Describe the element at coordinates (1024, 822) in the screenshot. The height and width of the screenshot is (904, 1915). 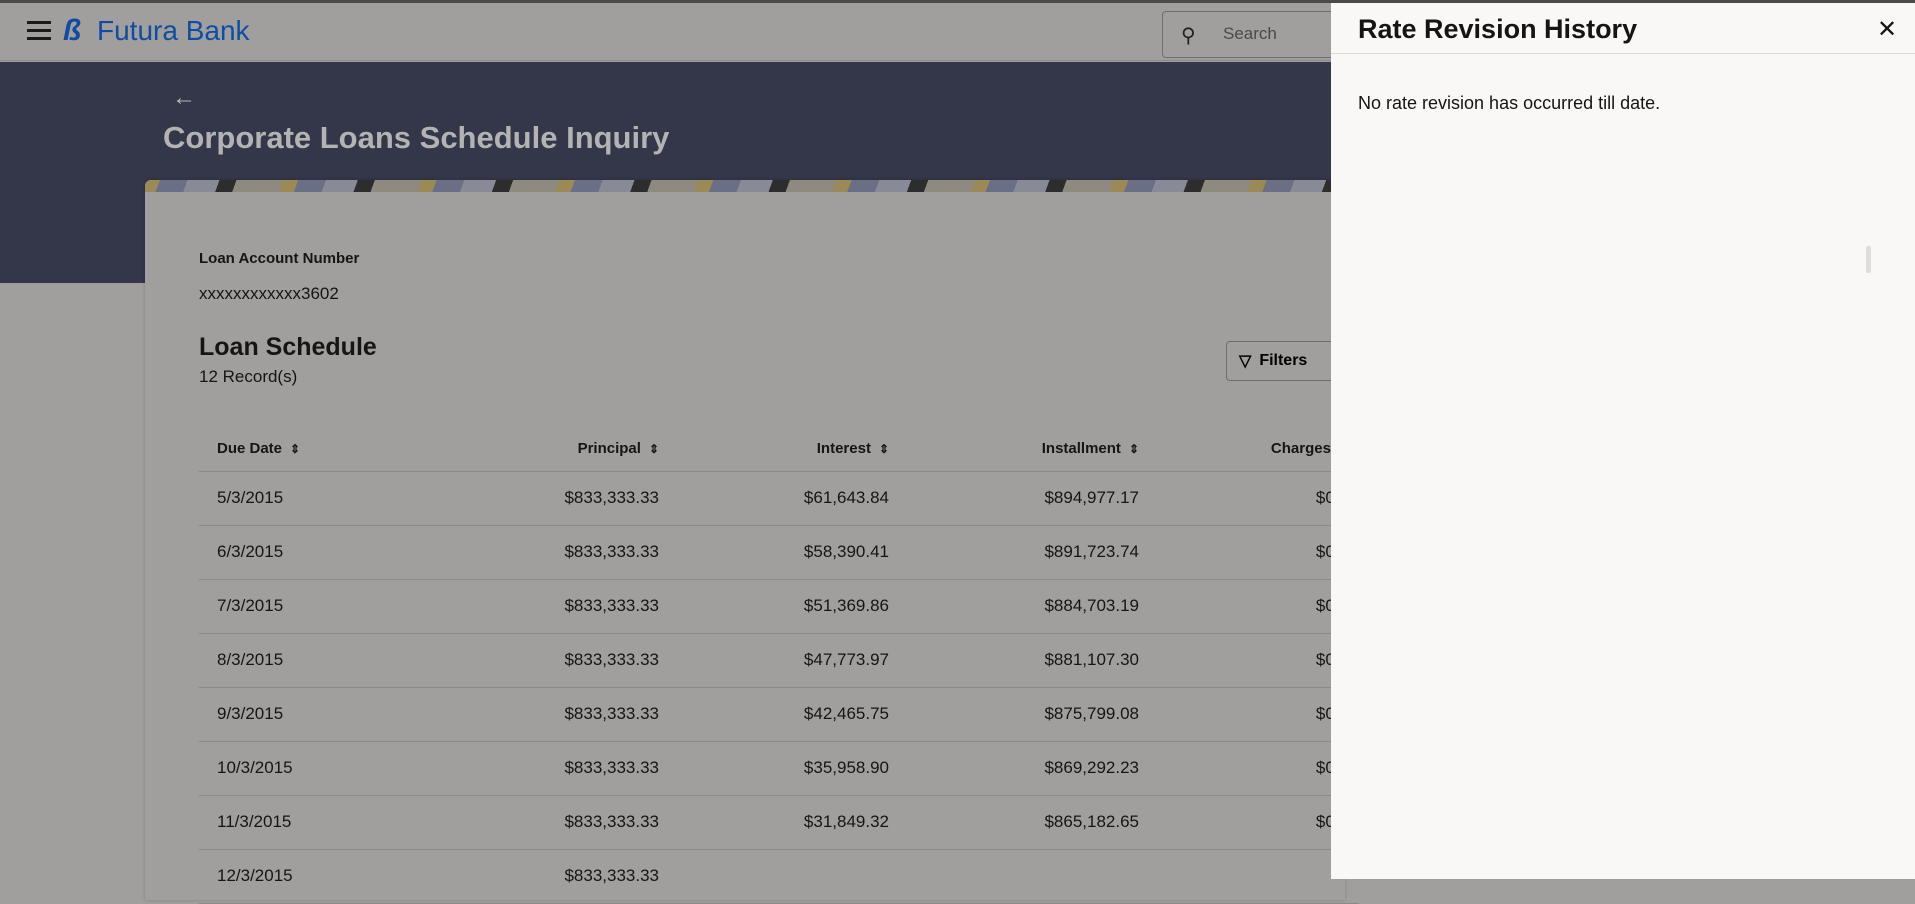
I see `cell-installment: $865,182.65` at that location.